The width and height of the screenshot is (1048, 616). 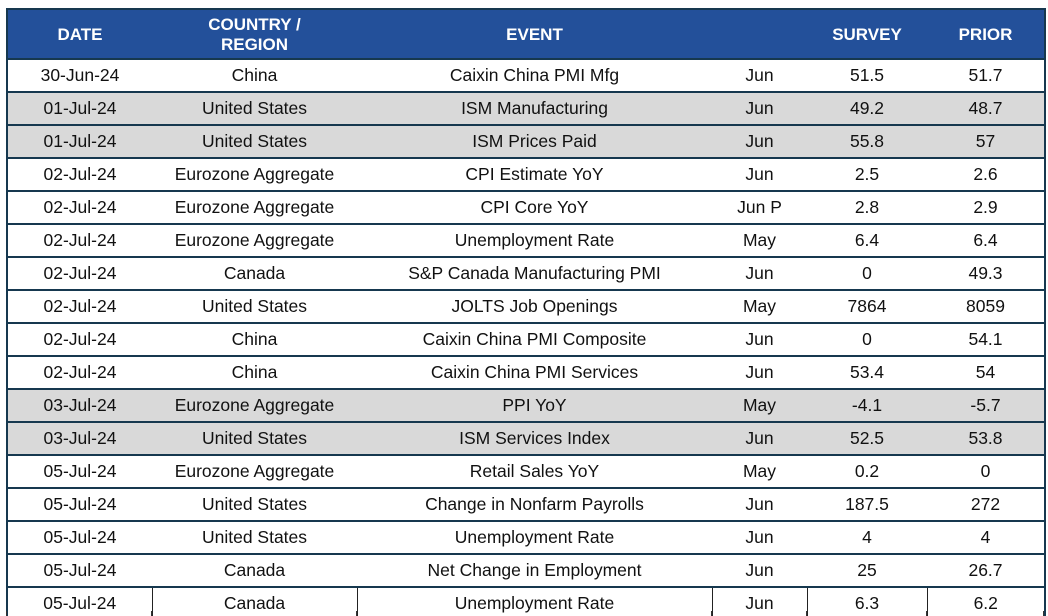 What do you see at coordinates (986, 34) in the screenshot?
I see `header-prior: PRIOR` at bounding box center [986, 34].